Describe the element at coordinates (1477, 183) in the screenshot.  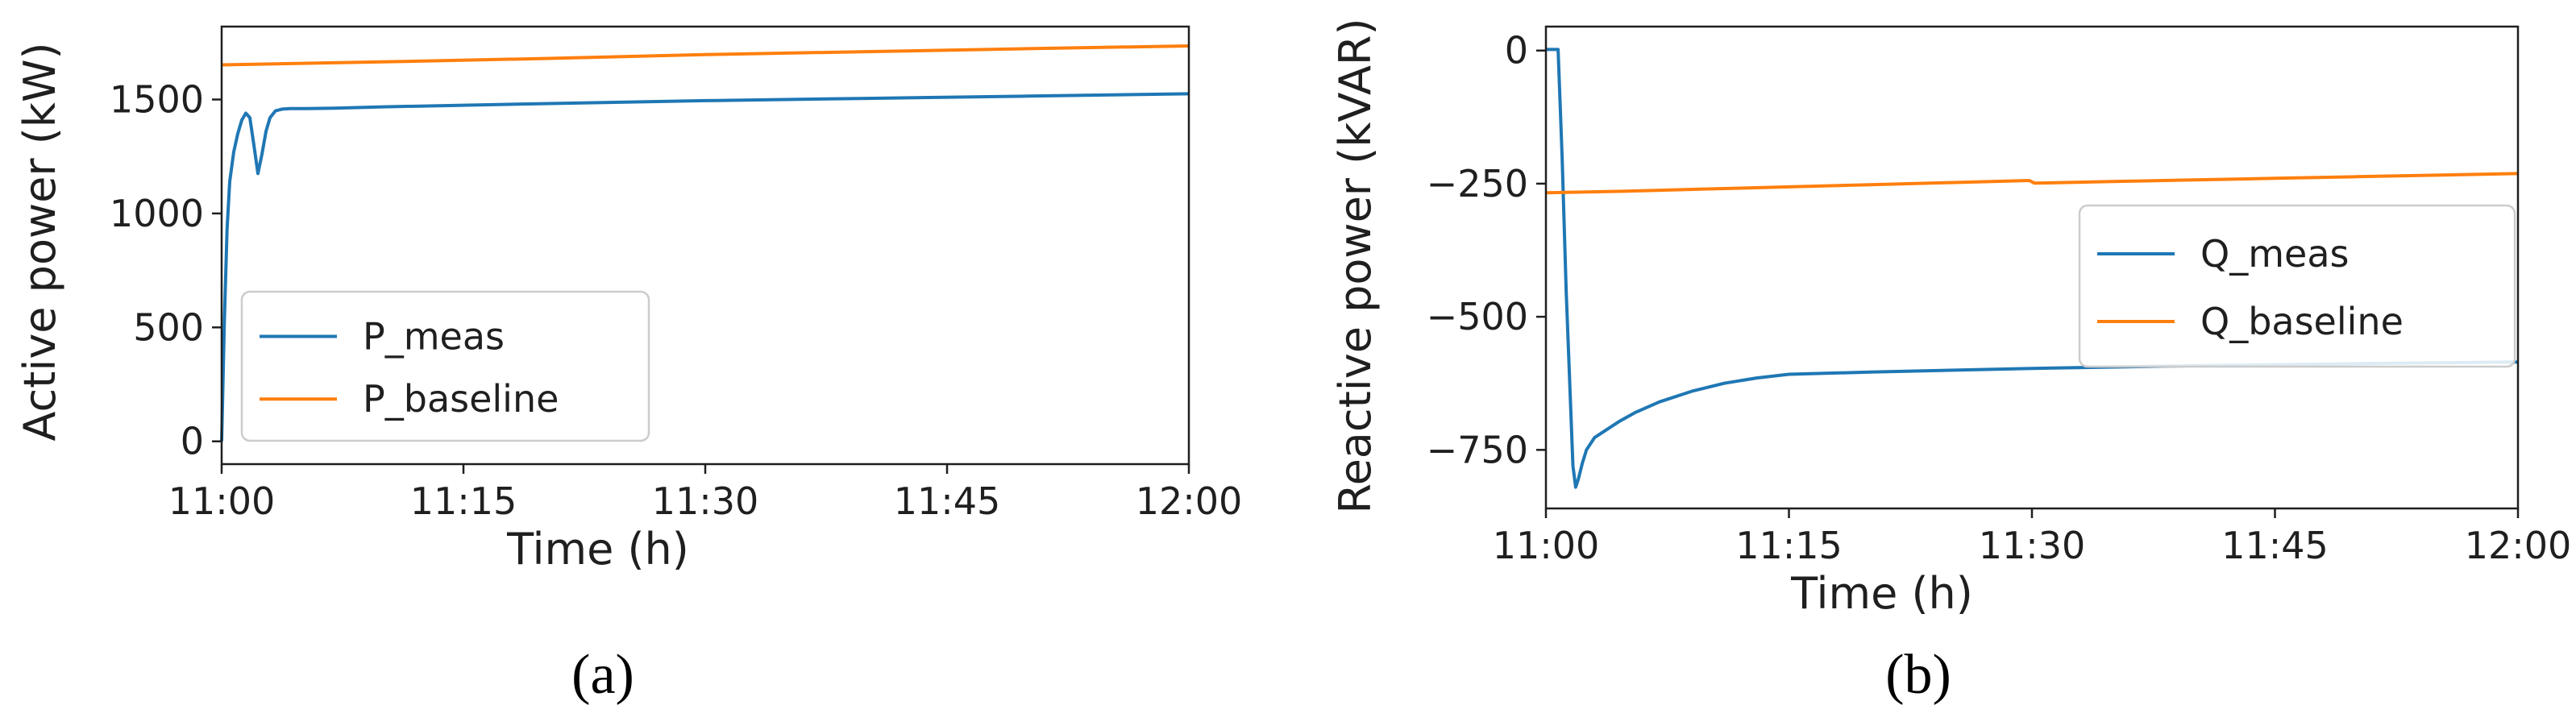
I see `y-tick-label-b: −250` at that location.